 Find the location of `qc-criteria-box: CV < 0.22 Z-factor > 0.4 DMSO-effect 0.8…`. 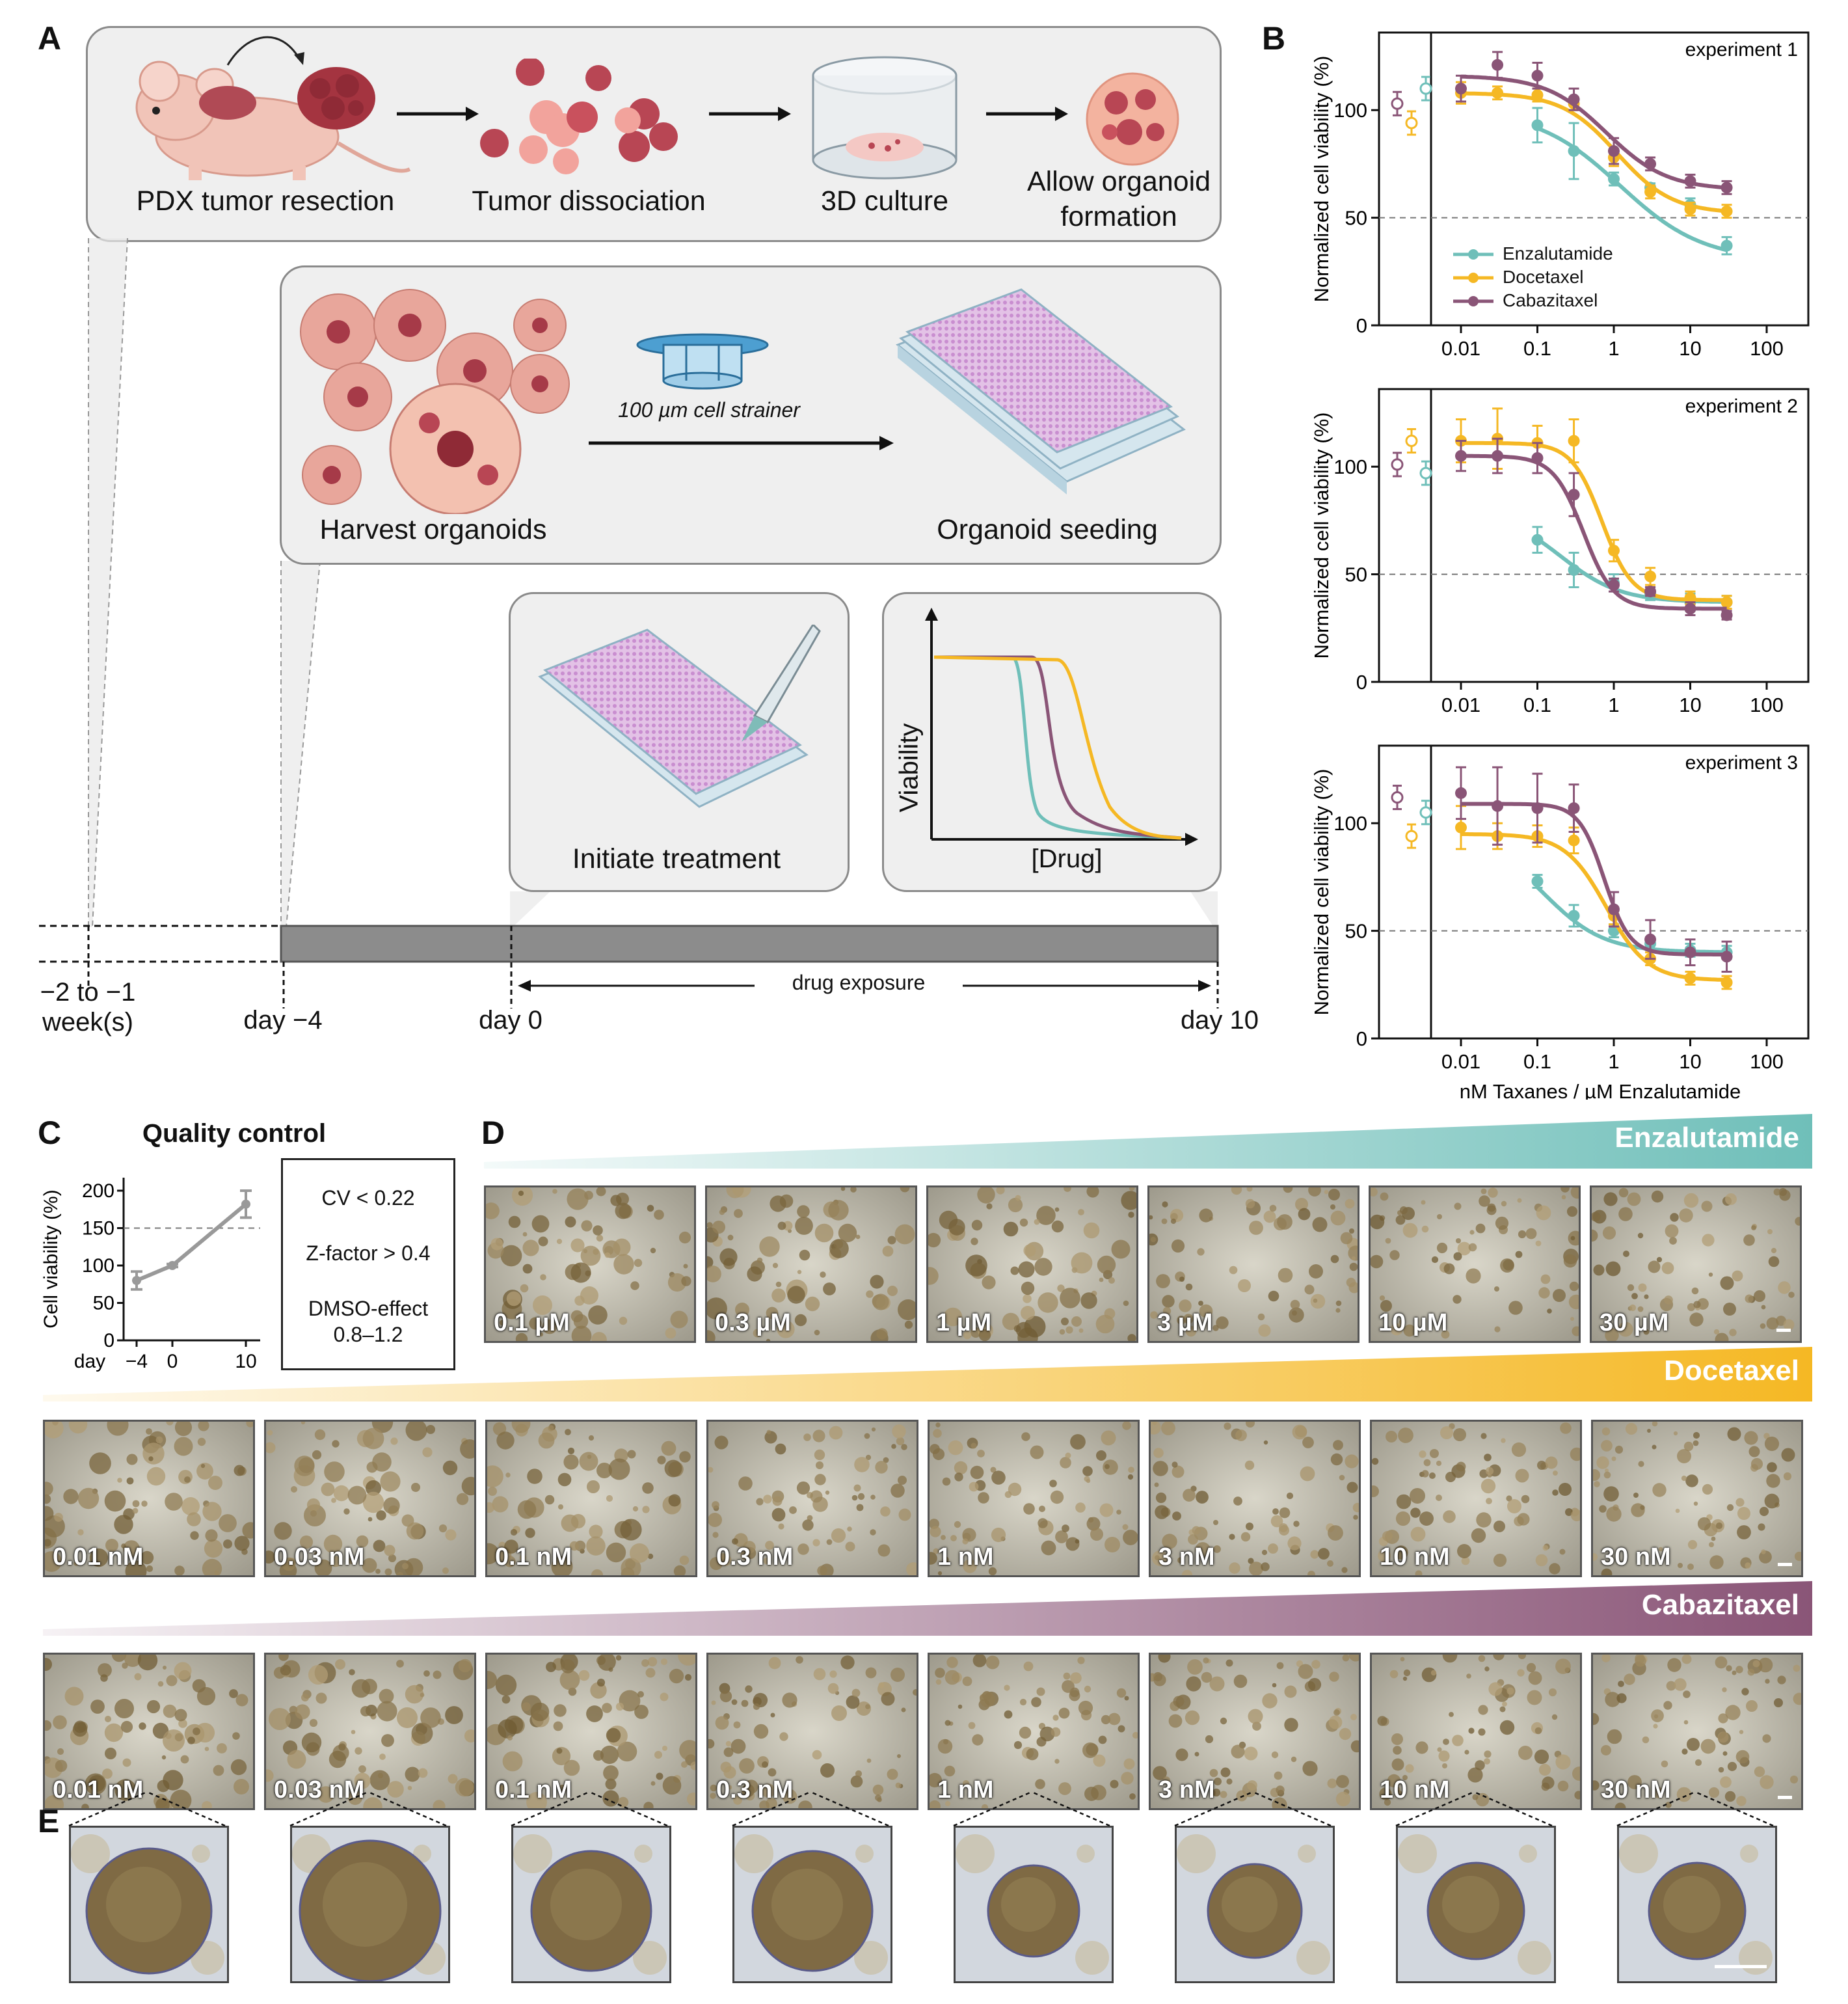

qc-criteria-box: CV < 0.22 Z-factor > 0.4 DMSO-effect 0.8… is located at coordinates (368, 1264).